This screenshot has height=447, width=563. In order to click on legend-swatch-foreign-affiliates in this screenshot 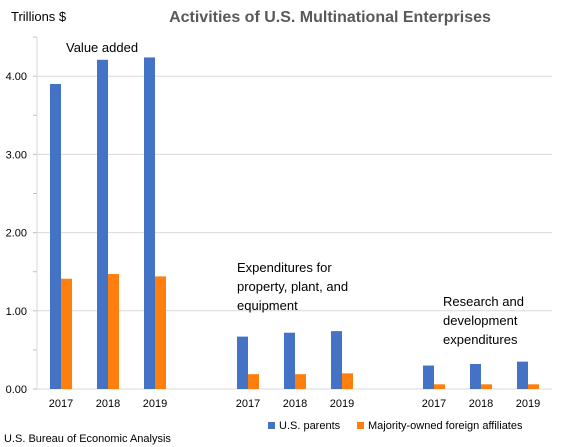, I will do `click(360, 425)`.